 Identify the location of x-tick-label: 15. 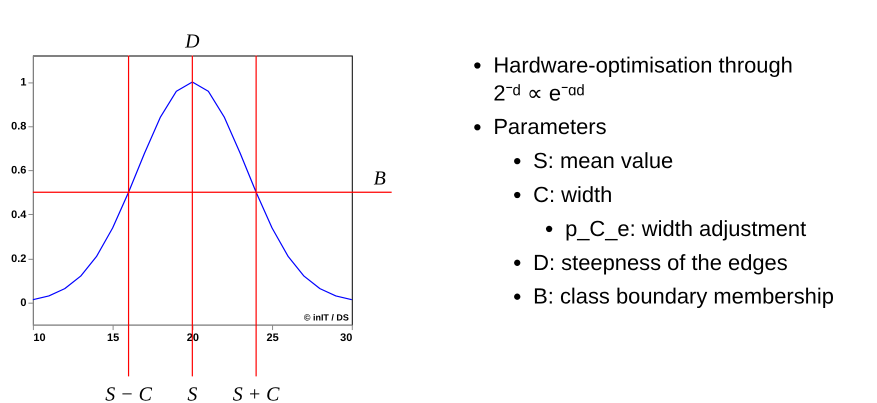
(113, 338).